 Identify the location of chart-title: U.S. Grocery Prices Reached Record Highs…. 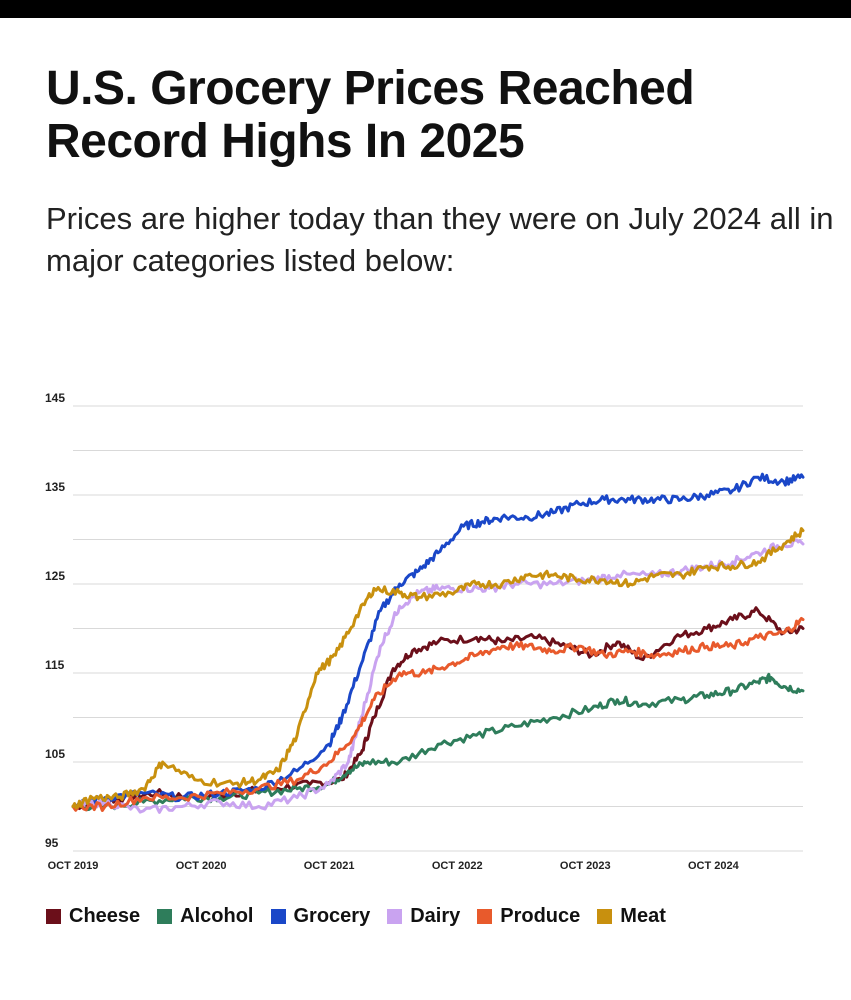
(370, 115).